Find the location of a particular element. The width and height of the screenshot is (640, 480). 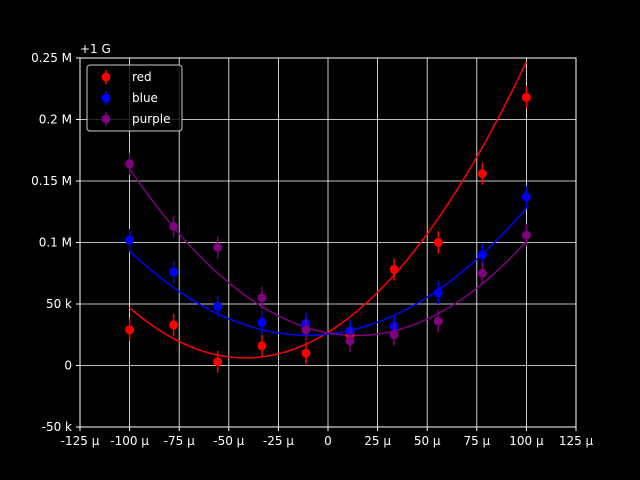

legend-label-red: red is located at coordinates (142, 77).